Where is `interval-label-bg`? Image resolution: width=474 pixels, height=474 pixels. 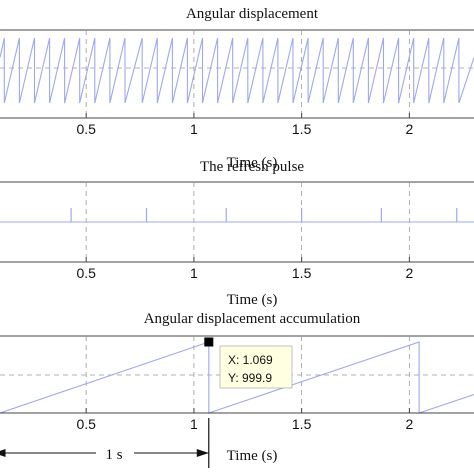 interval-label-bg is located at coordinates (115, 453).